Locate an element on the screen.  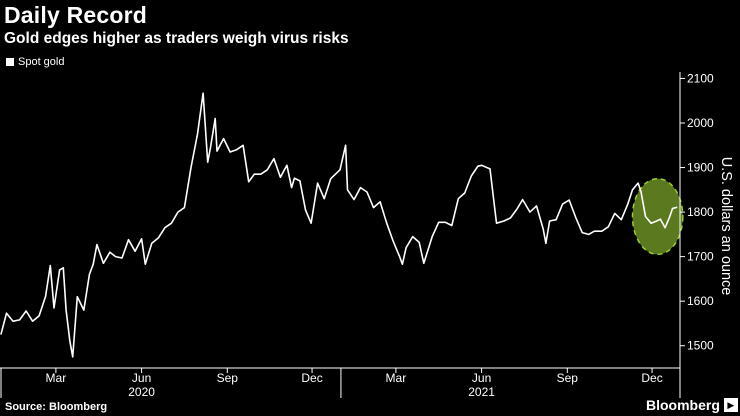
x-tick-label-0: Mar is located at coordinates (56, 378).